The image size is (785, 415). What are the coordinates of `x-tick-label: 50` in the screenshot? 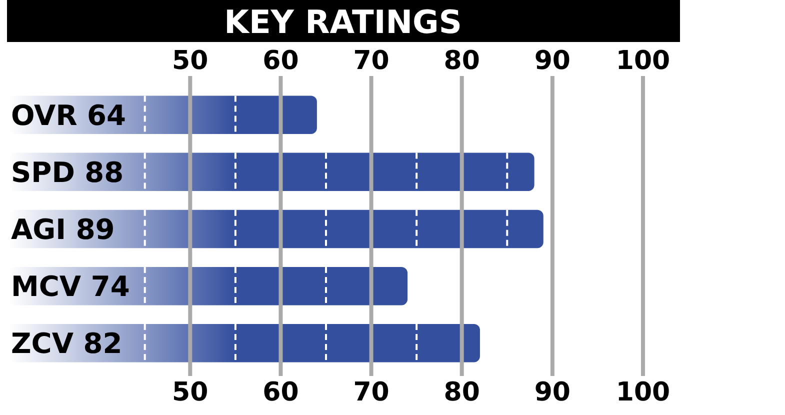 It's located at (190, 392).